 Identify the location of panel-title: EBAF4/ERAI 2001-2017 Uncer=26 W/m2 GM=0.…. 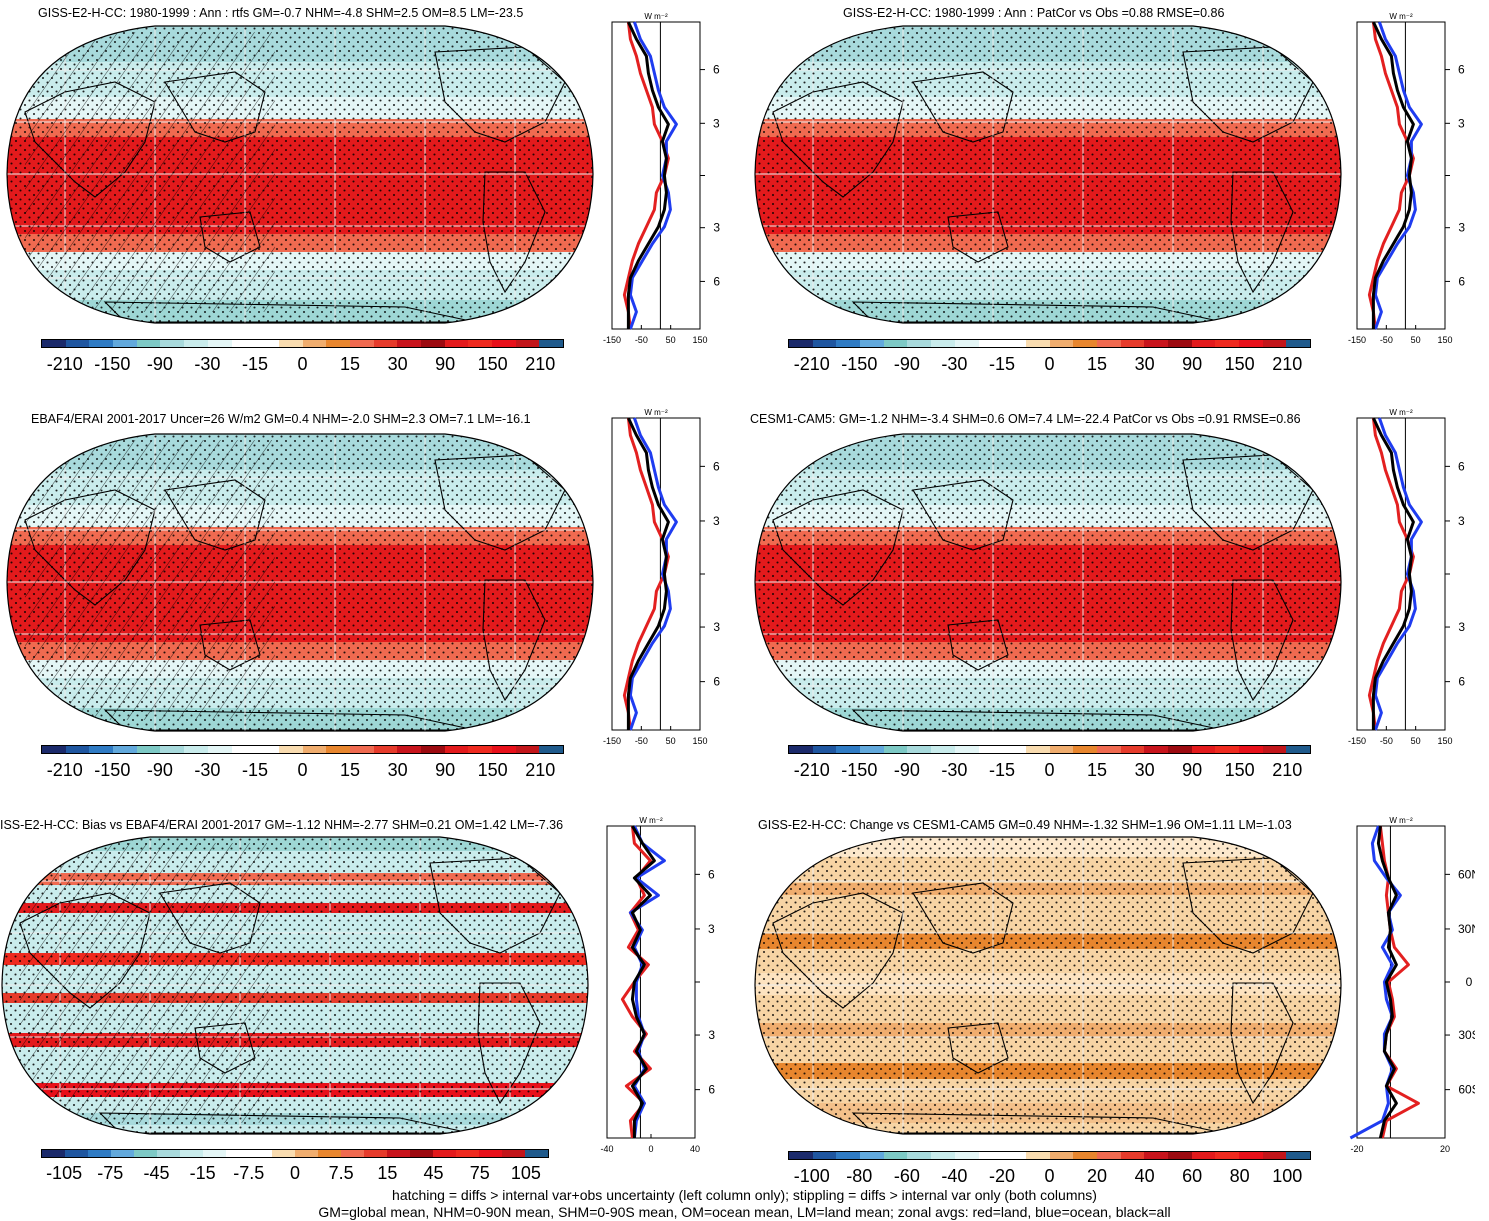
(281, 419).